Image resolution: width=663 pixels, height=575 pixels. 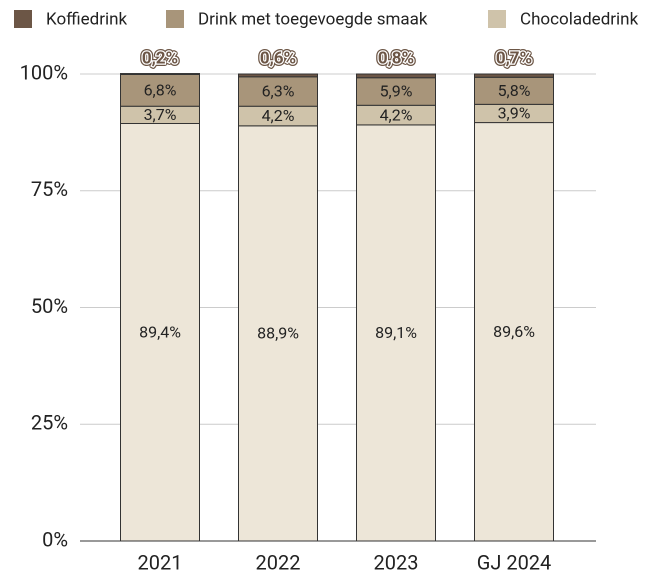 I want to click on y-tick-label: 100%, so click(x=44, y=72).